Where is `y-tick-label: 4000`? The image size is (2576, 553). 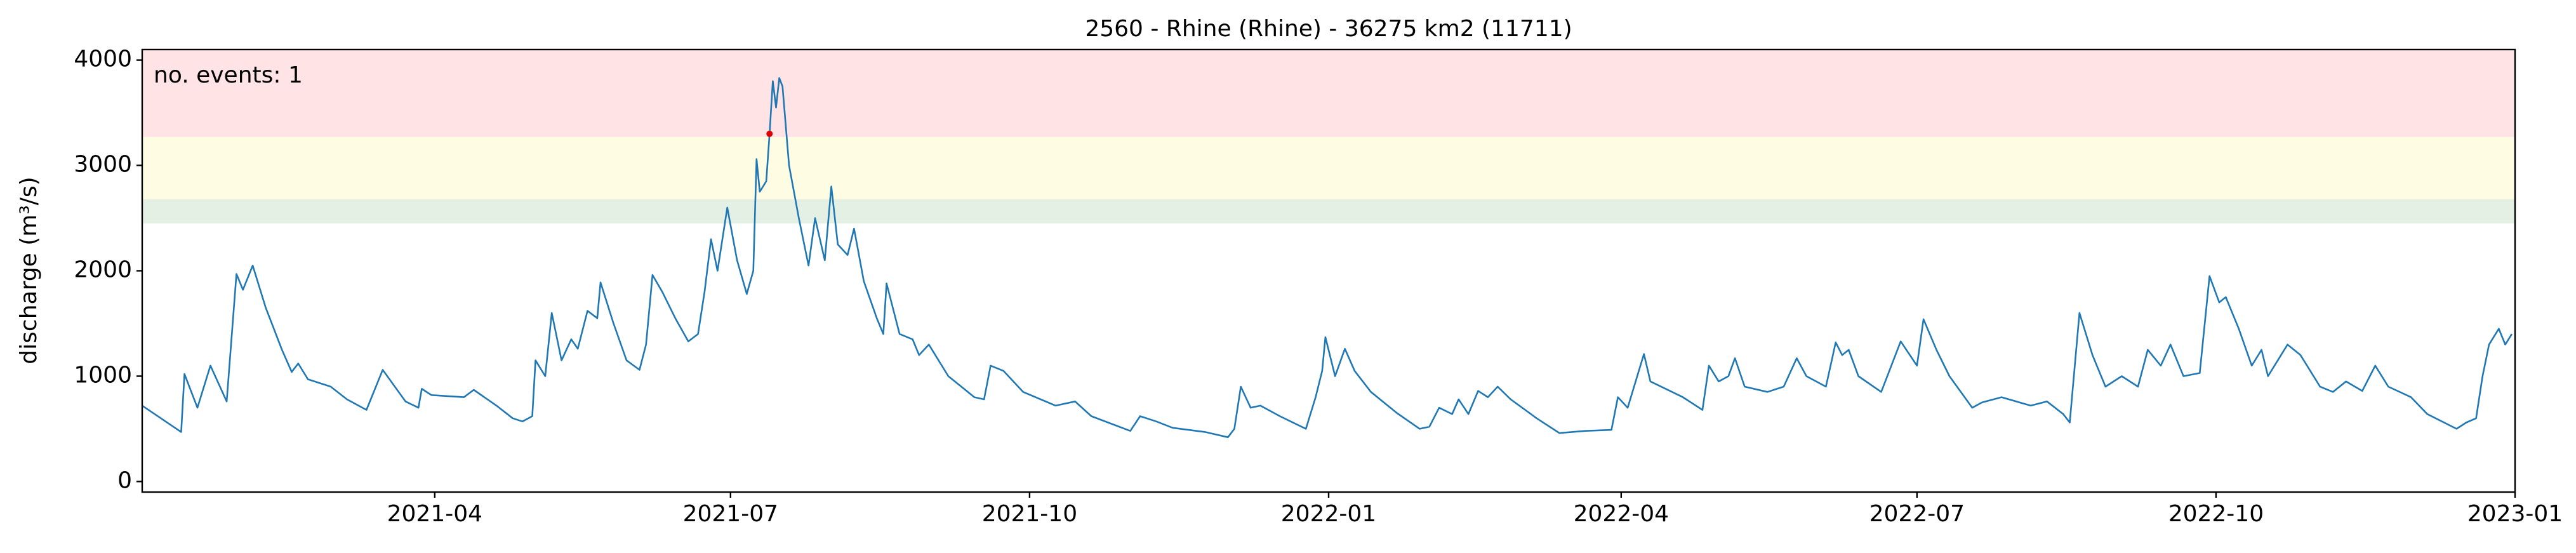 y-tick-label: 4000 is located at coordinates (103, 59).